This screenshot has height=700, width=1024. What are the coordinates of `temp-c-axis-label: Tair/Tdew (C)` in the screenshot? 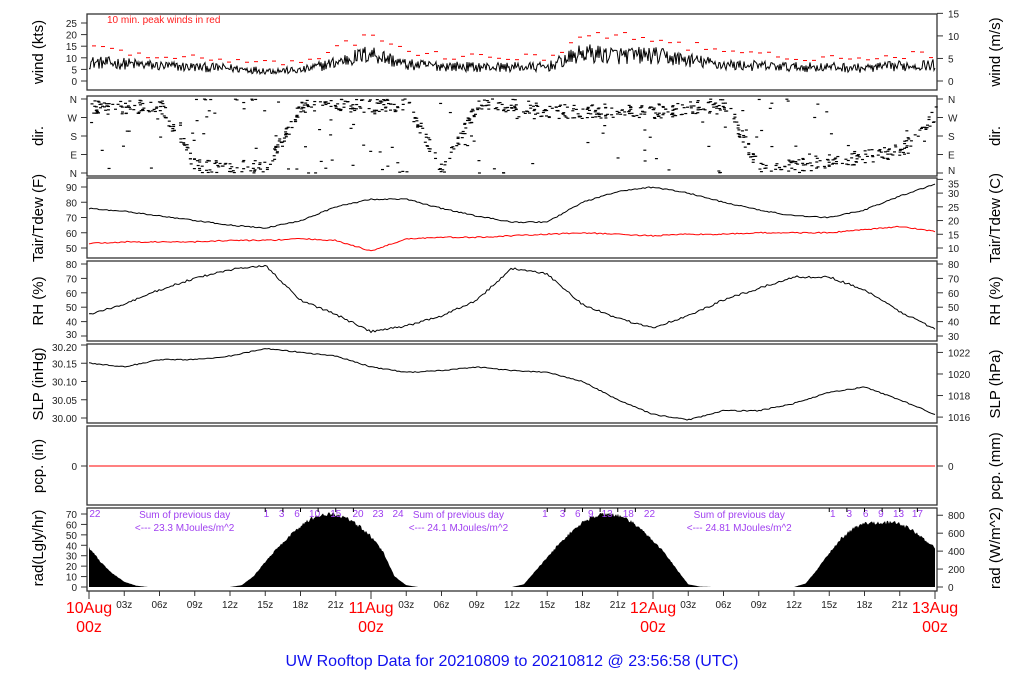 It's located at (995, 218).